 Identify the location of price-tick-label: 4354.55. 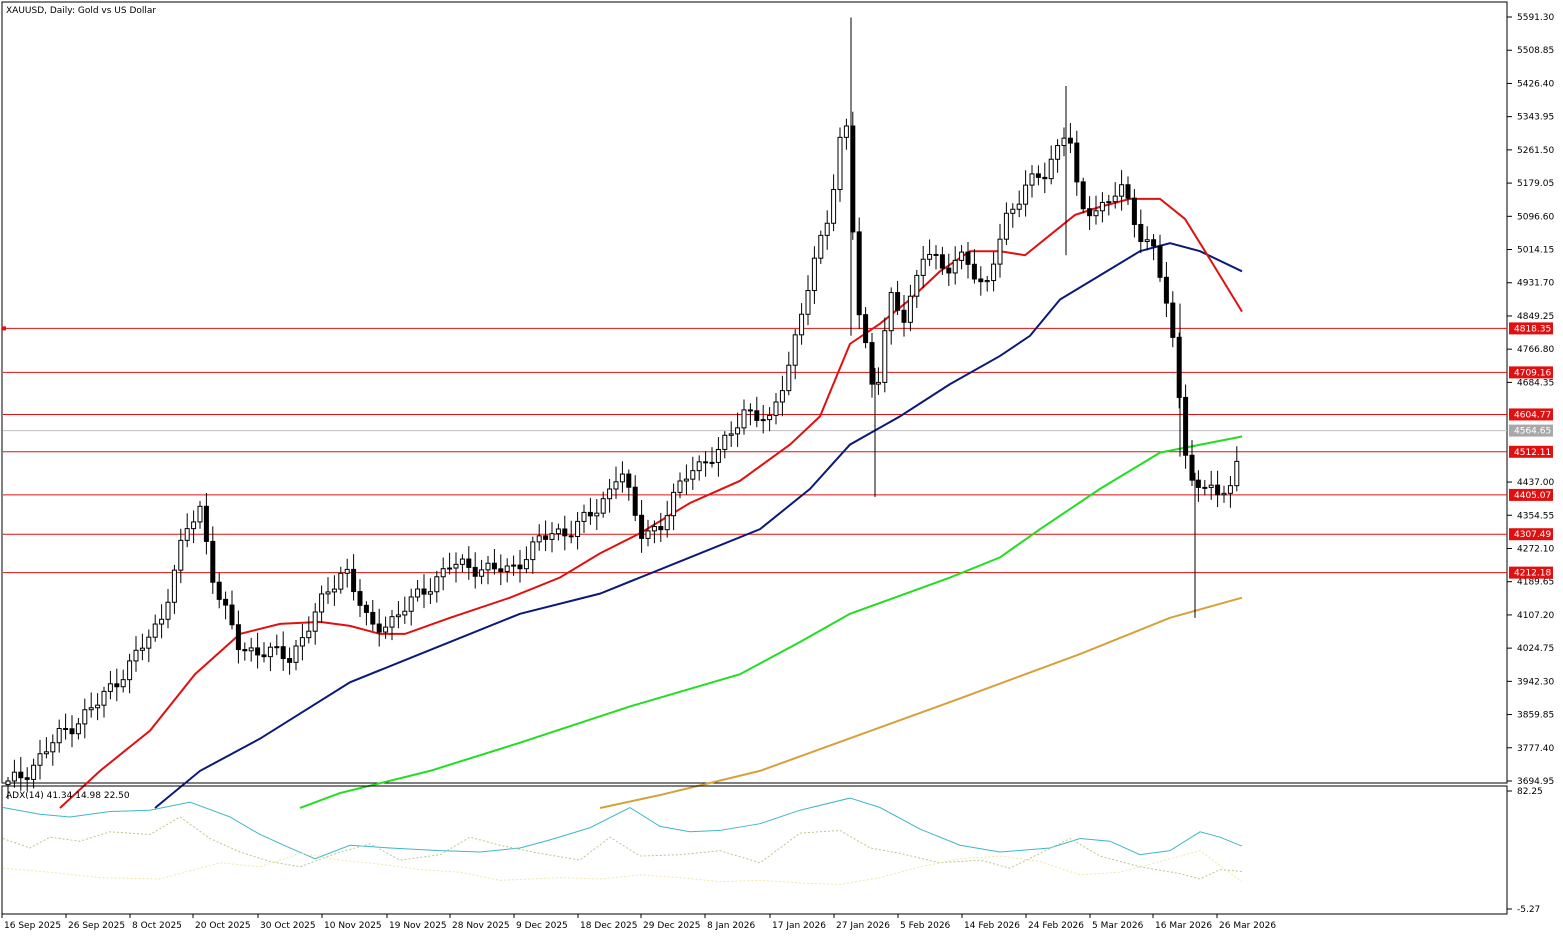
(1535, 516).